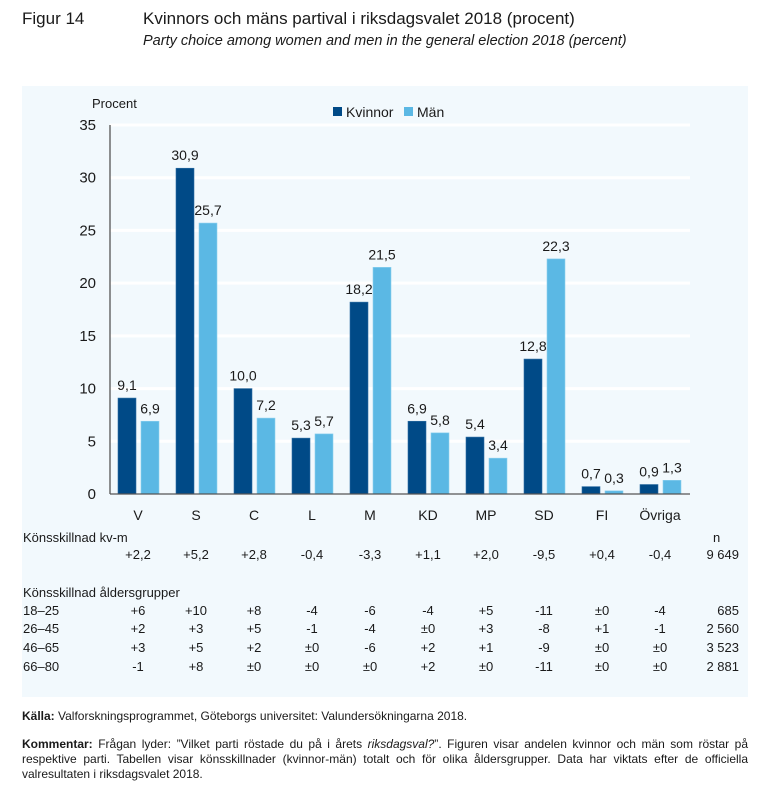 The image size is (777, 794). Describe the element at coordinates (722, 554) in the screenshot. I see `total-n-cell: 9 649` at that location.